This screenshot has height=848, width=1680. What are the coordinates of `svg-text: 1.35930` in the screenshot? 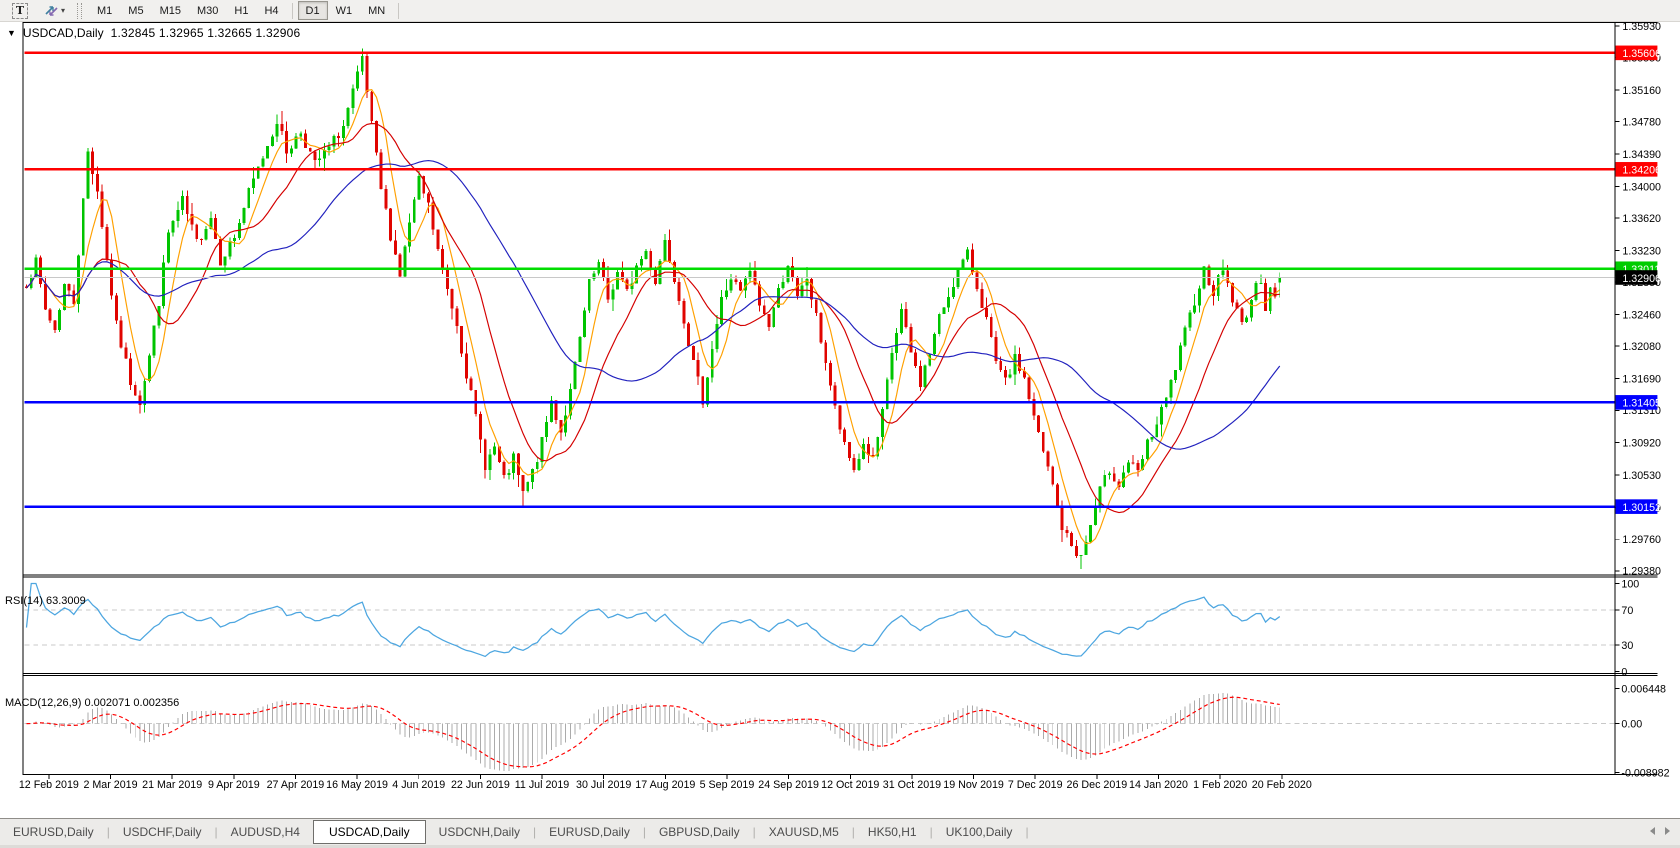 It's located at (1641, 27).